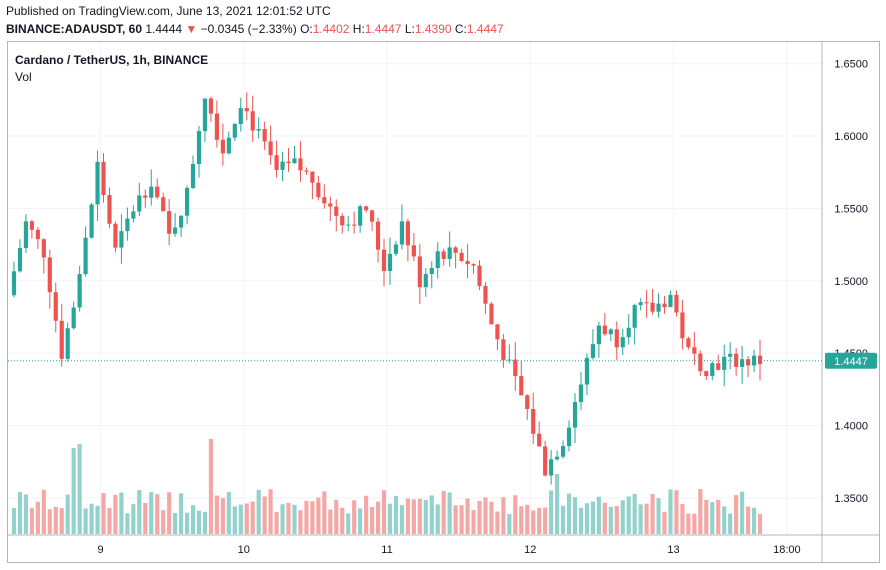  I want to click on close-label: C:, so click(460, 29).